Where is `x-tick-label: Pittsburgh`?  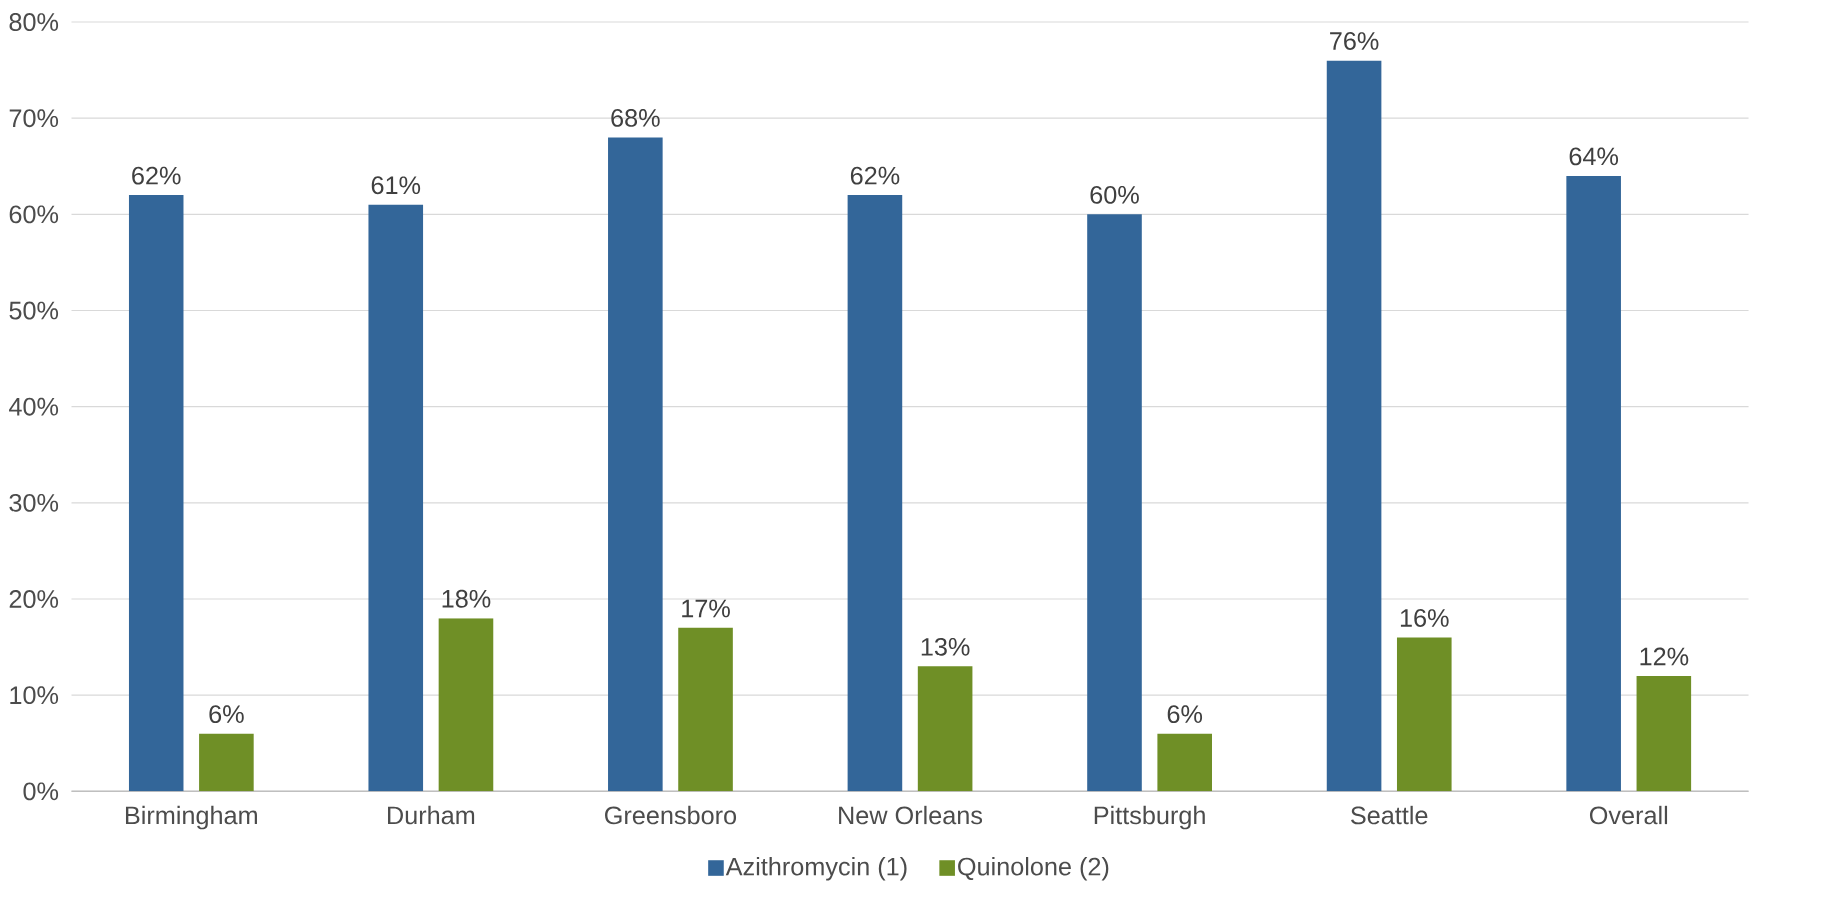
x-tick-label: Pittsburgh is located at coordinates (1149, 817).